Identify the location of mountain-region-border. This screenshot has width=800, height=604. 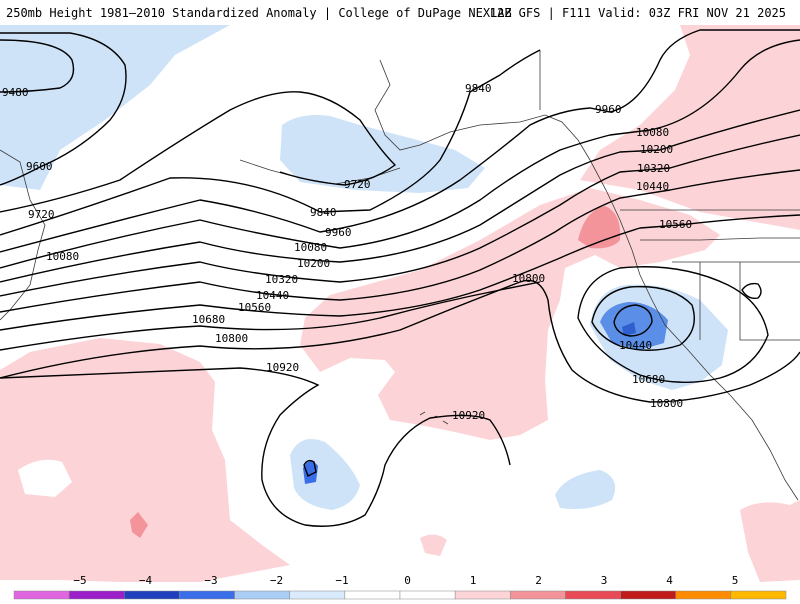
(720, 289).